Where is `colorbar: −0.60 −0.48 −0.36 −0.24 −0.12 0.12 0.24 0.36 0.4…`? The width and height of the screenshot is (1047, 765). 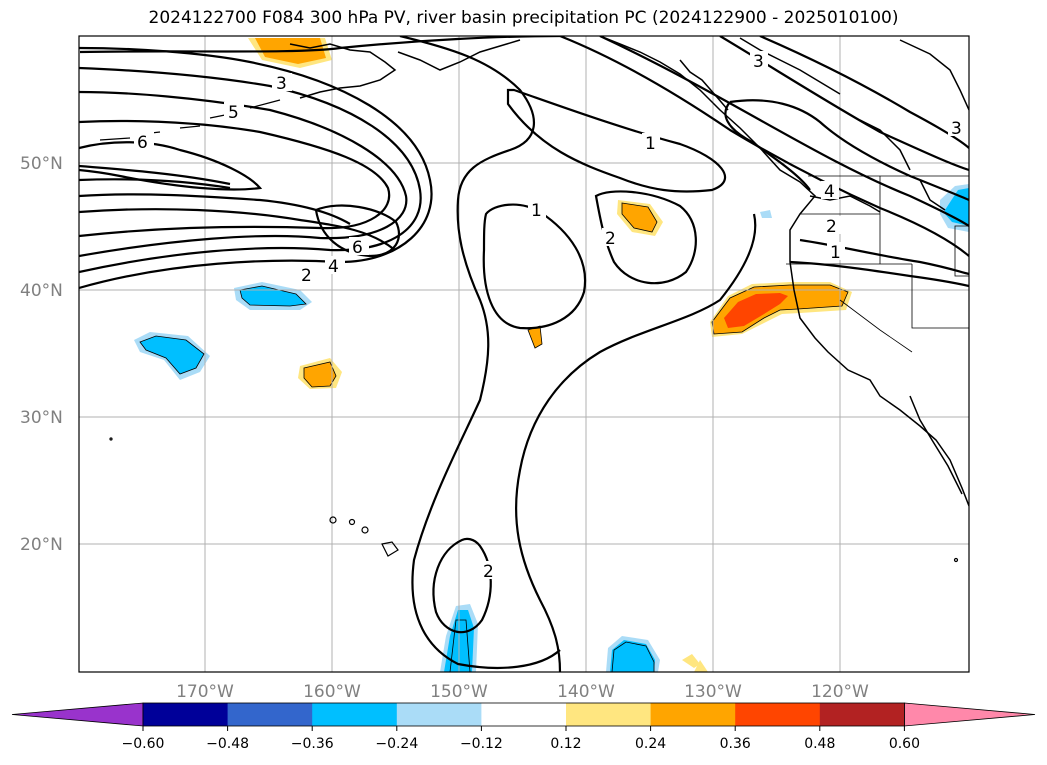 colorbar: −0.60 −0.48 −0.36 −0.24 −0.12 0.12 0.24 0.36 0.4… is located at coordinates (523, 727).